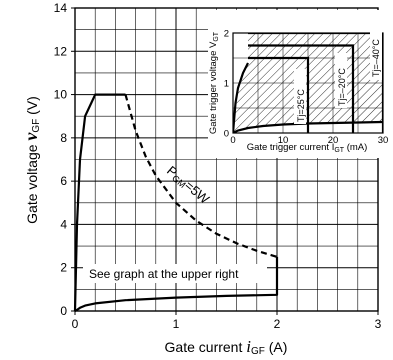 This screenshot has height=360, width=393. I want to click on y-tick-label: 10, so click(61, 95).